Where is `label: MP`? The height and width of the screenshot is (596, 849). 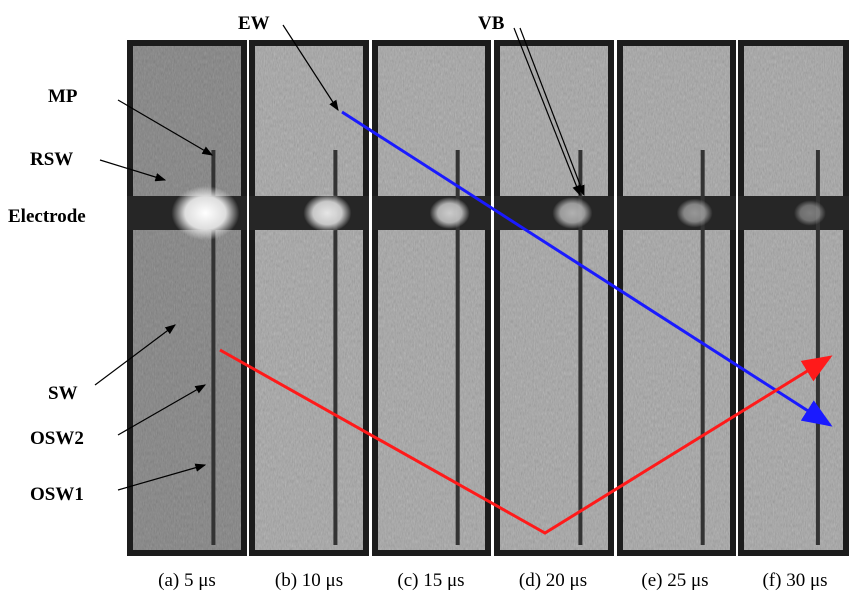 label: MP is located at coordinates (63, 96).